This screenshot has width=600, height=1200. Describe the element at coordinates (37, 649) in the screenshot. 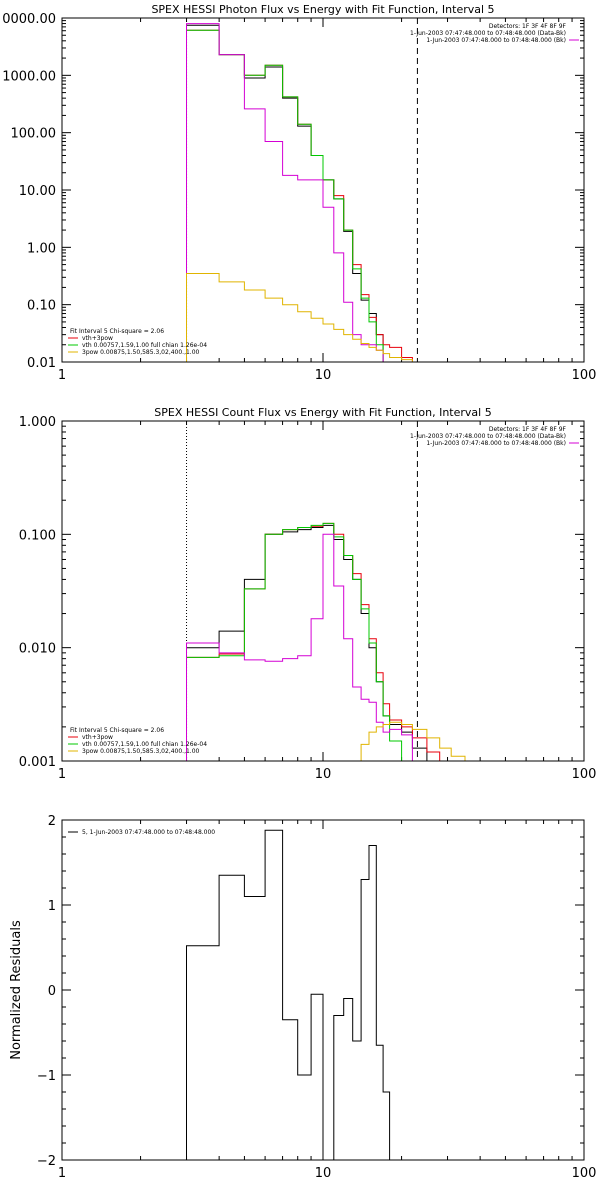

I see `y-tick-label: 0.010` at that location.